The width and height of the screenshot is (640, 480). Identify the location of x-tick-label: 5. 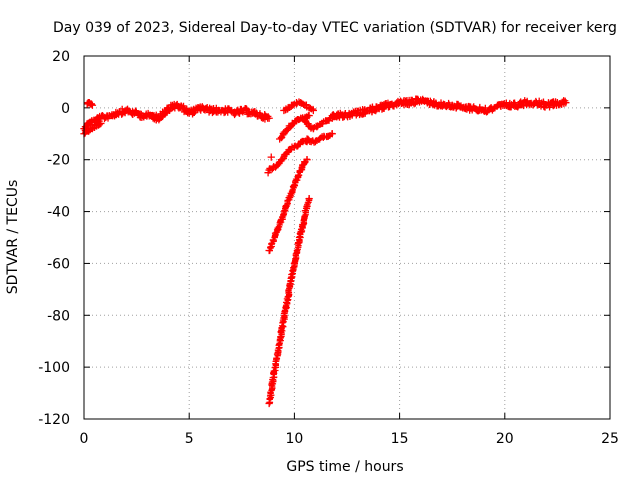
(189, 439).